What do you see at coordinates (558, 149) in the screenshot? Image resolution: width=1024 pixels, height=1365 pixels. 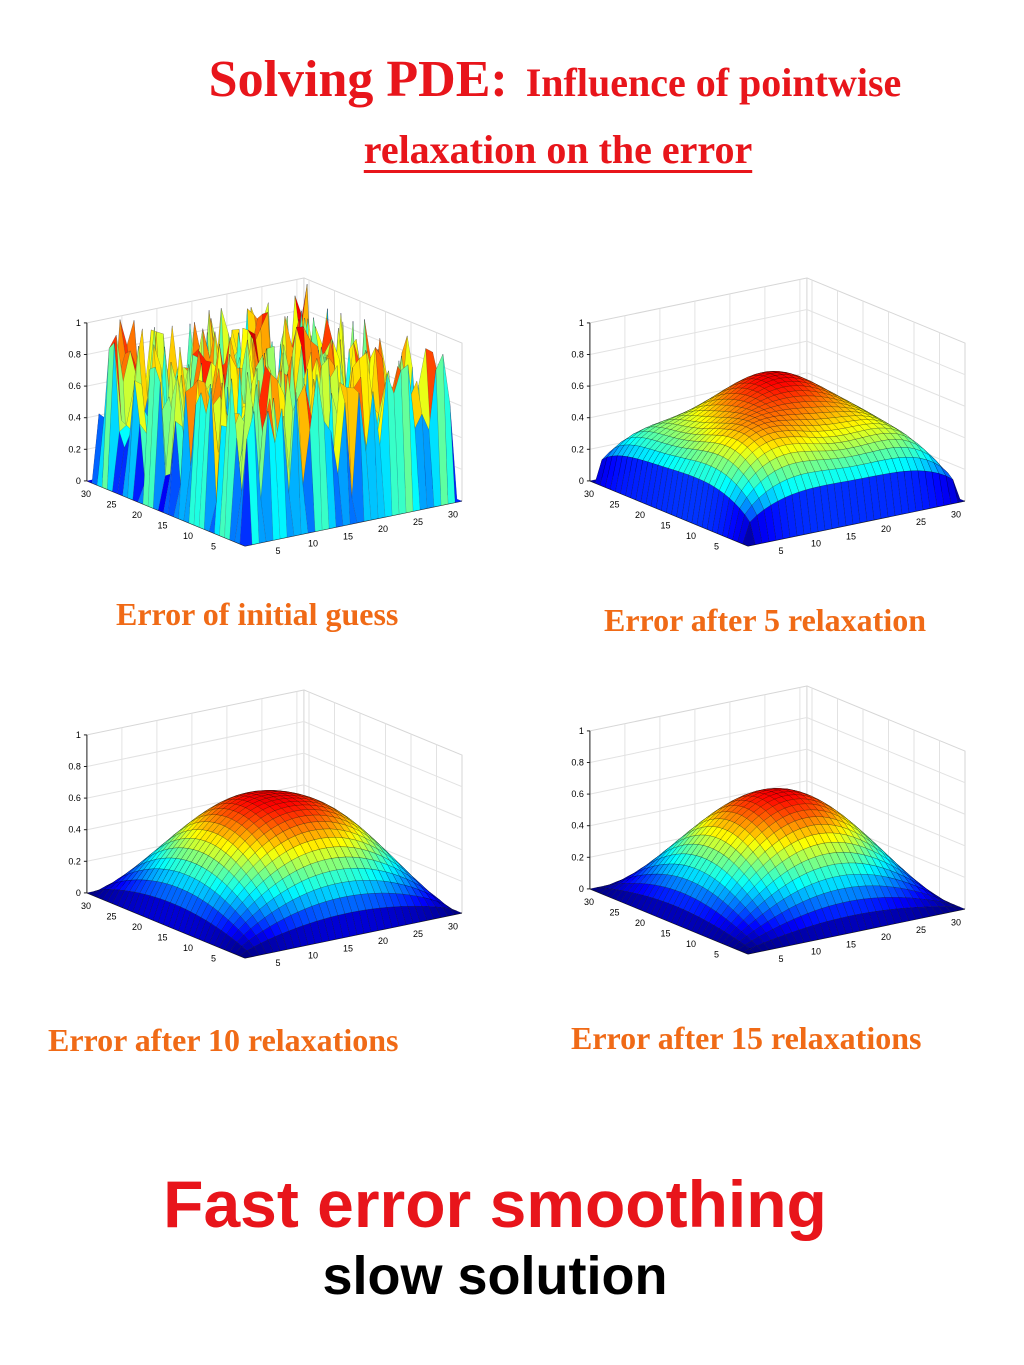 I see `title-subtitle-line2: relaxation on the error` at bounding box center [558, 149].